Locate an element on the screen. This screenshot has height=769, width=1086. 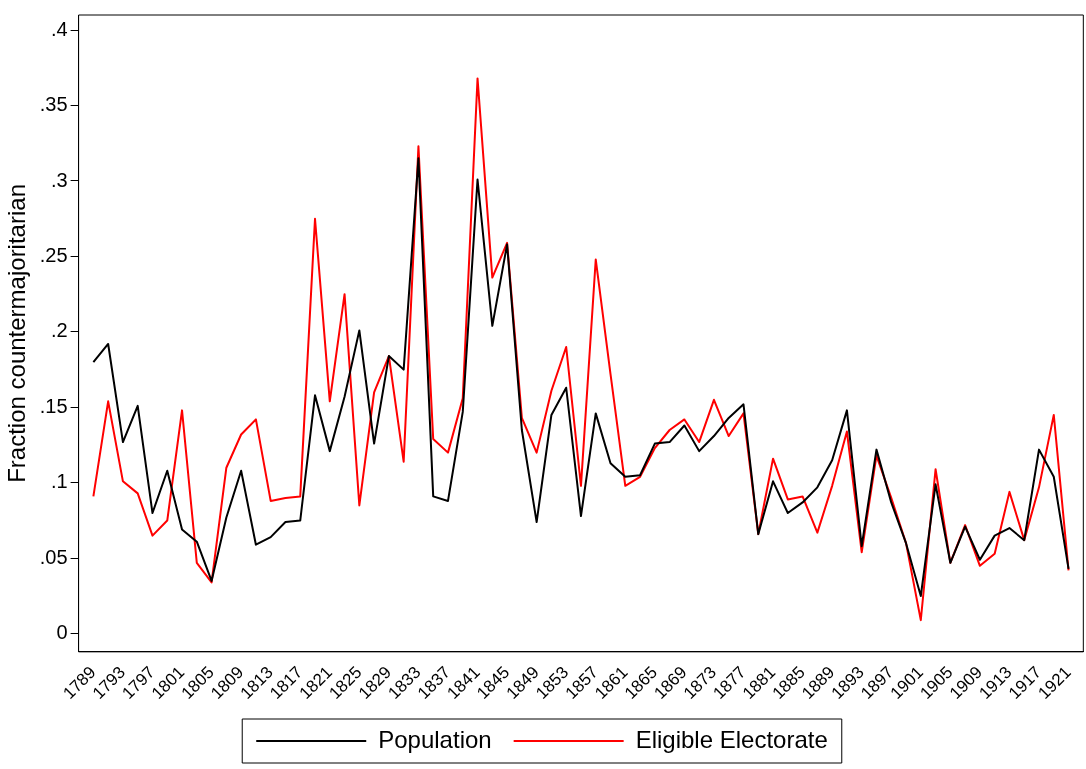
y-axis-title: Fraction countermajoritarian is located at coordinates (17, 333).